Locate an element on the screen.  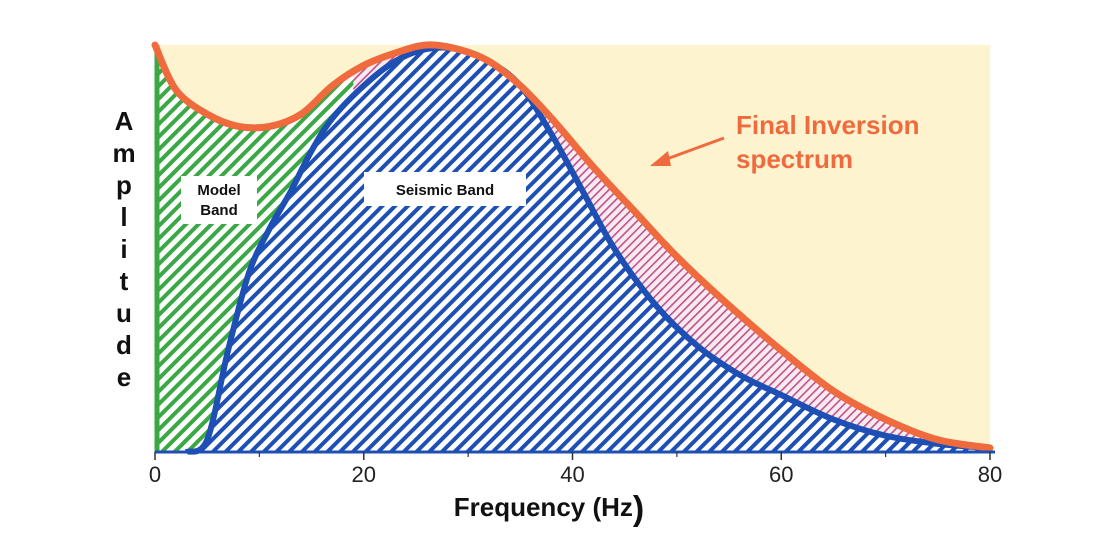
y-axis-title-char: A is located at coordinates (124, 121).